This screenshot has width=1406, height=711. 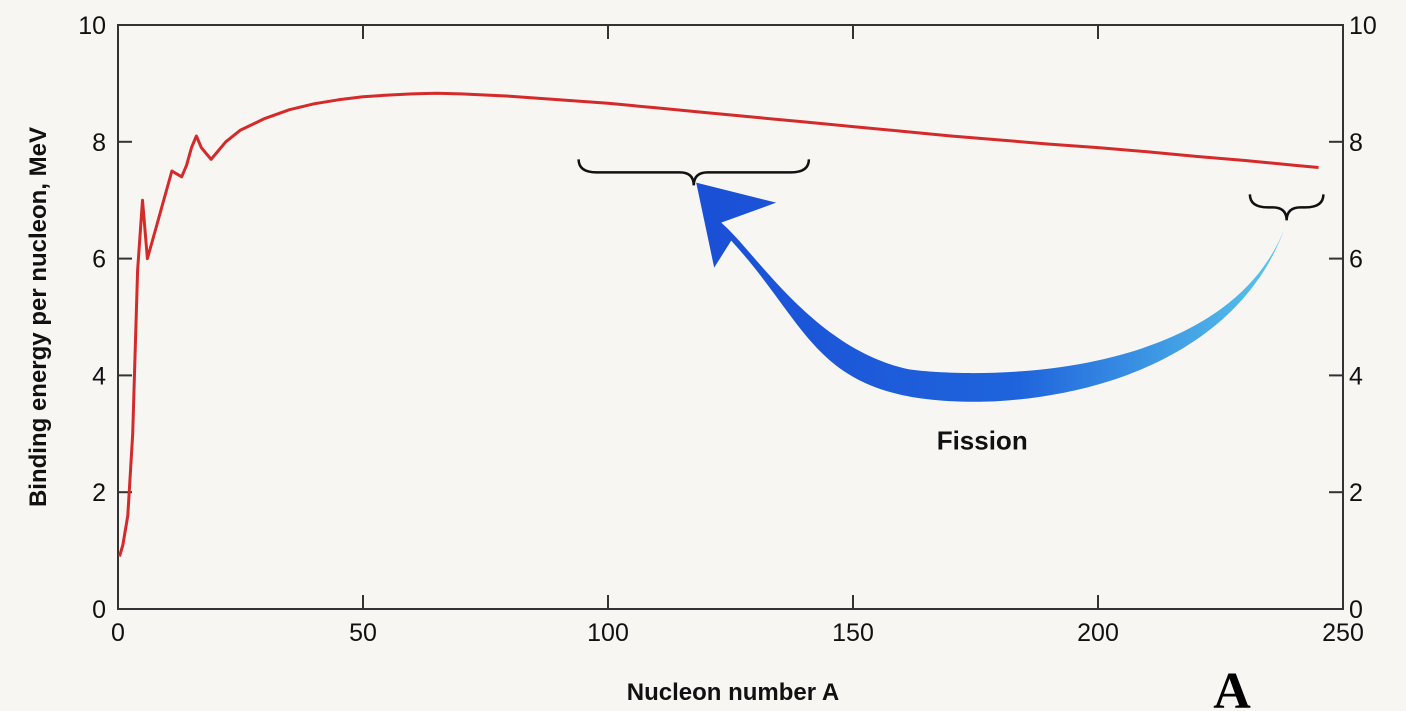 What do you see at coordinates (363, 633) in the screenshot?
I see `x-tick-label: 50` at bounding box center [363, 633].